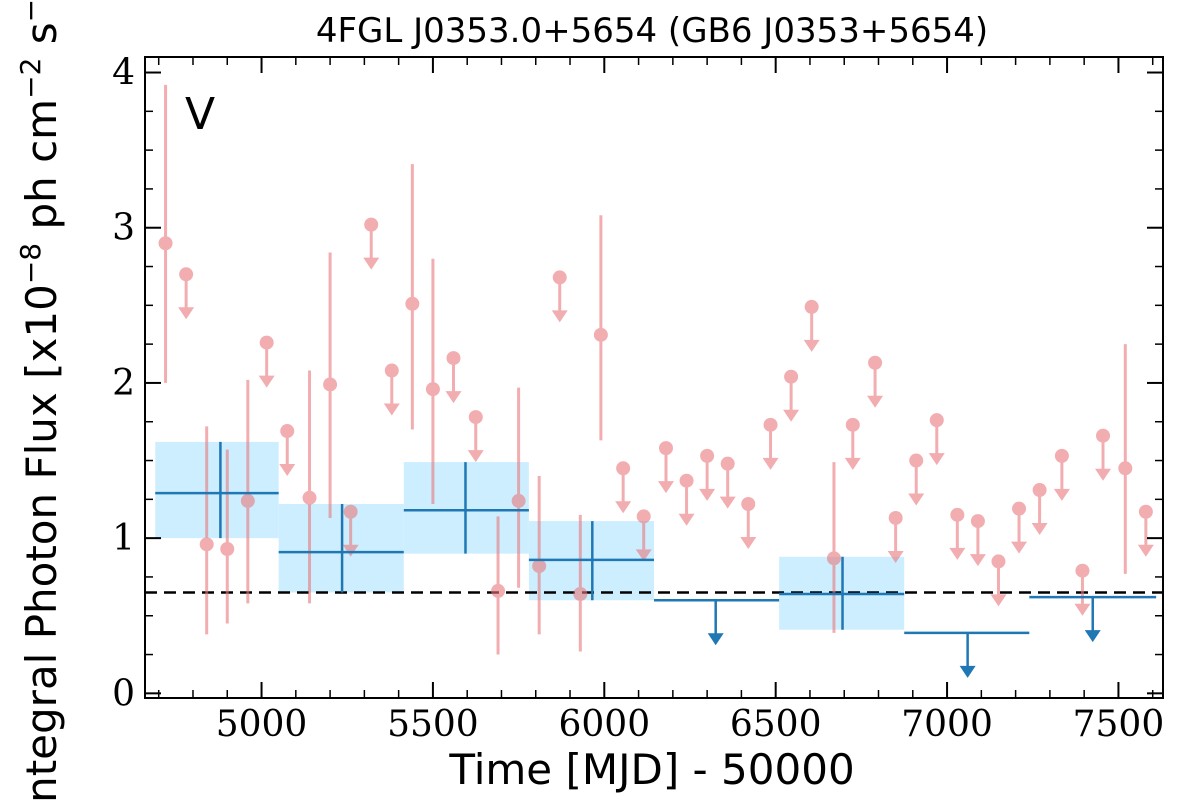 Image resolution: width=1200 pixels, height=800 pixels. What do you see at coordinates (200, 114) in the screenshot?
I see `period-label: V` at bounding box center [200, 114].